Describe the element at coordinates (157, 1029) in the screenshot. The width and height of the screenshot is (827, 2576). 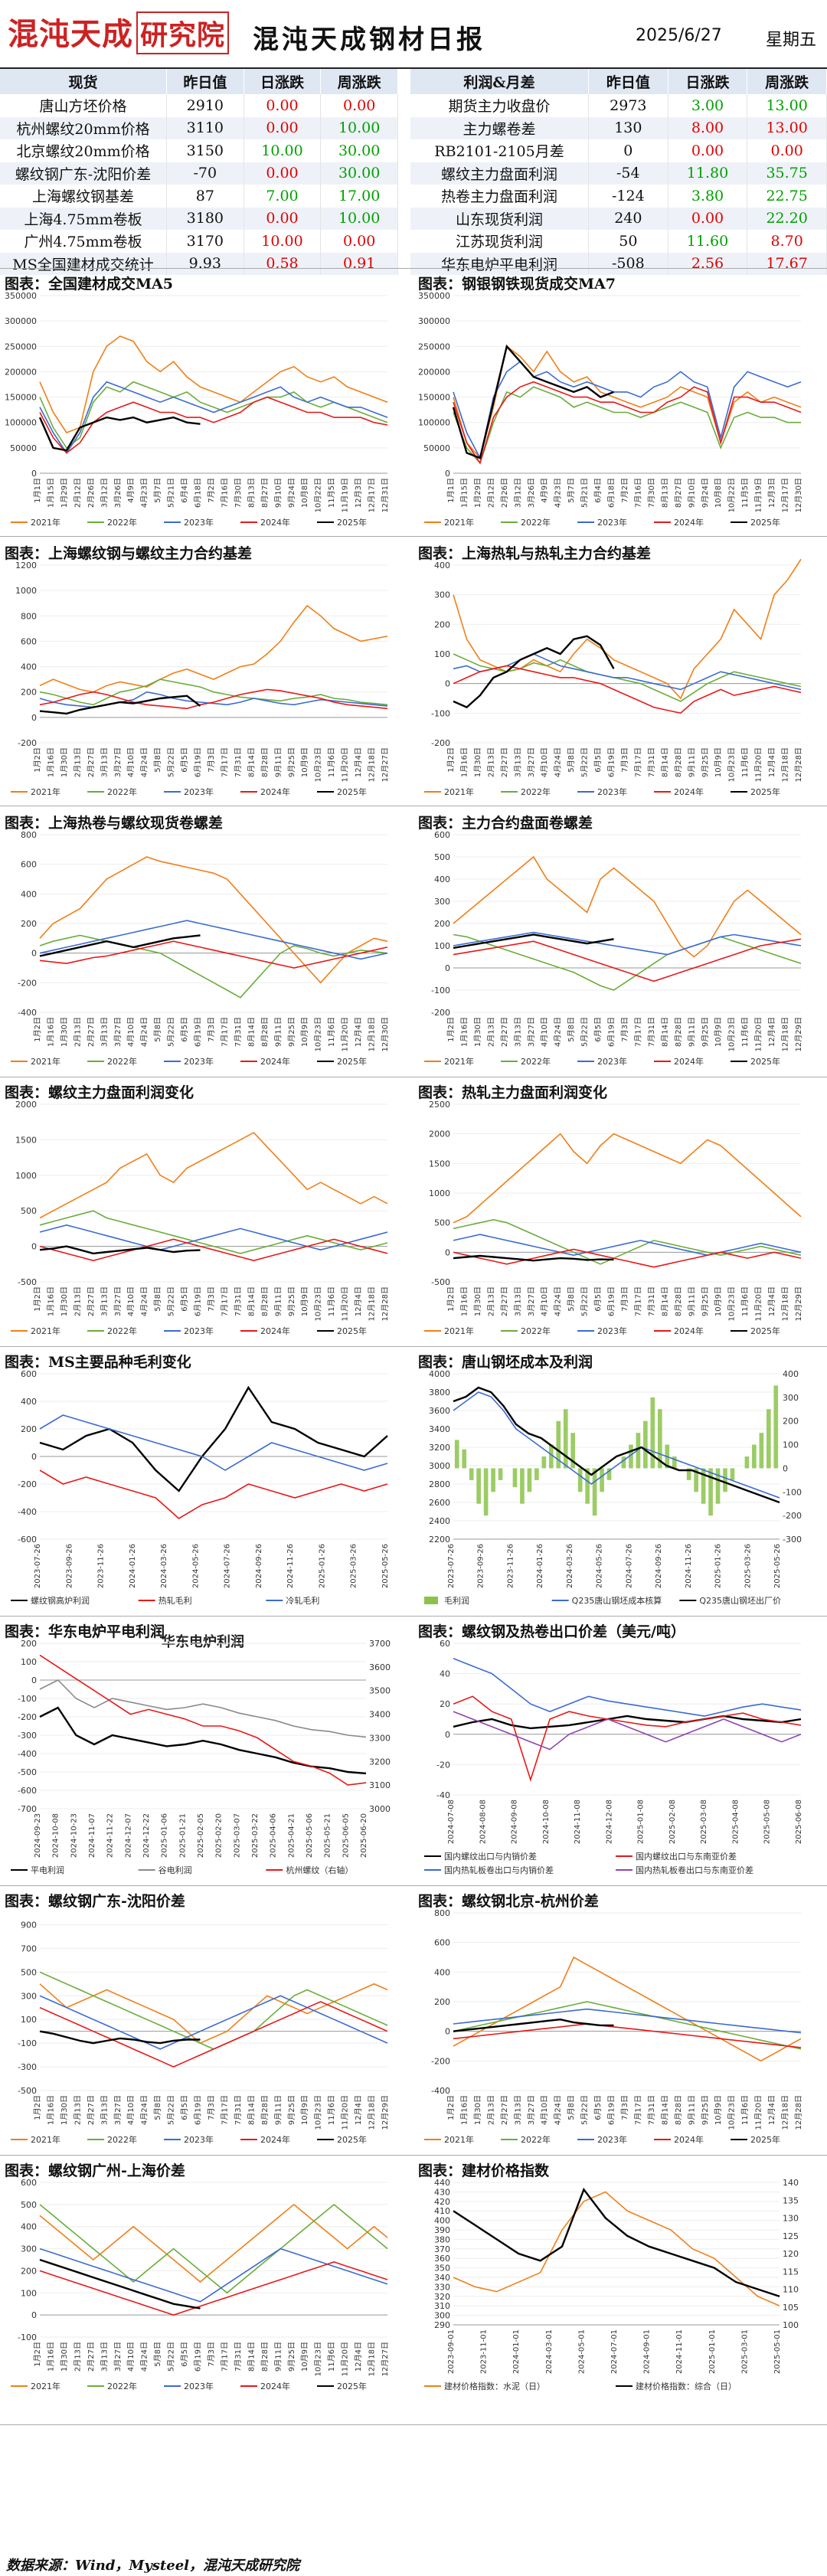
I see `x-tick-label: 5月8日` at that location.